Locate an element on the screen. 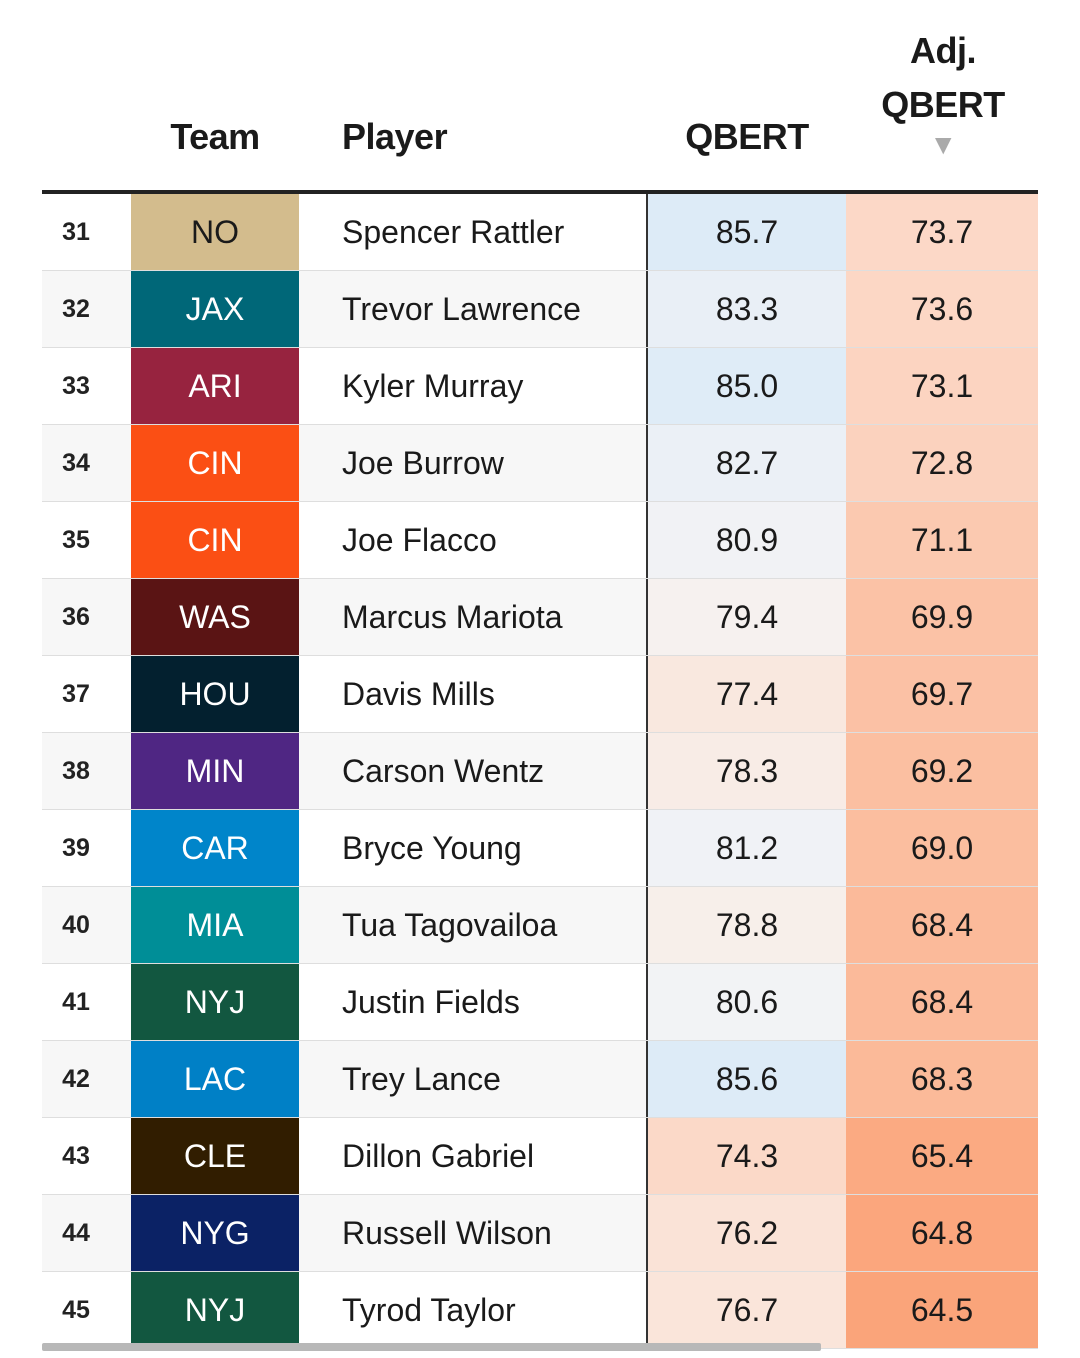  table-row: 34 CIN Joe Burrow 82.7 72.8 is located at coordinates (540, 463).